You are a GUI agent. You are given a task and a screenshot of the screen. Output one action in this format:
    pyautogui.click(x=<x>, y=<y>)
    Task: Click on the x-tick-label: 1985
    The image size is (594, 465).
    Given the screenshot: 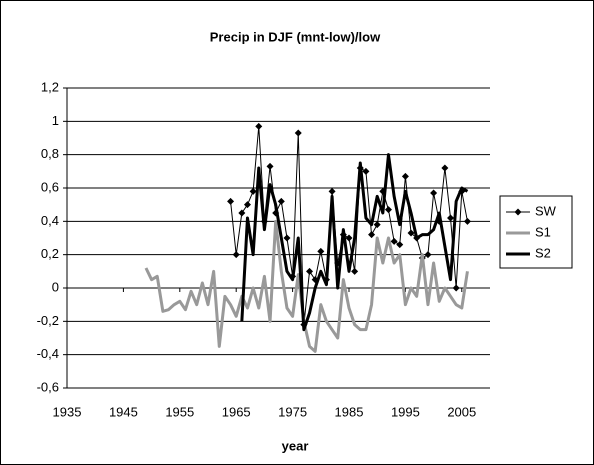 What is the action you would take?
    pyautogui.click(x=349, y=411)
    